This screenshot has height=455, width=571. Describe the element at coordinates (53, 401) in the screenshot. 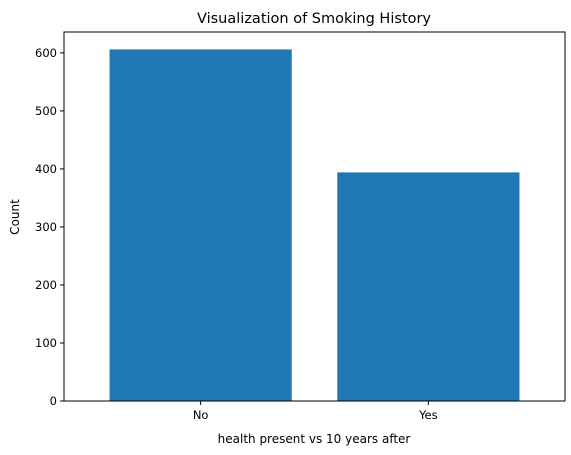

I see `y-tick-label: 0` at that location.